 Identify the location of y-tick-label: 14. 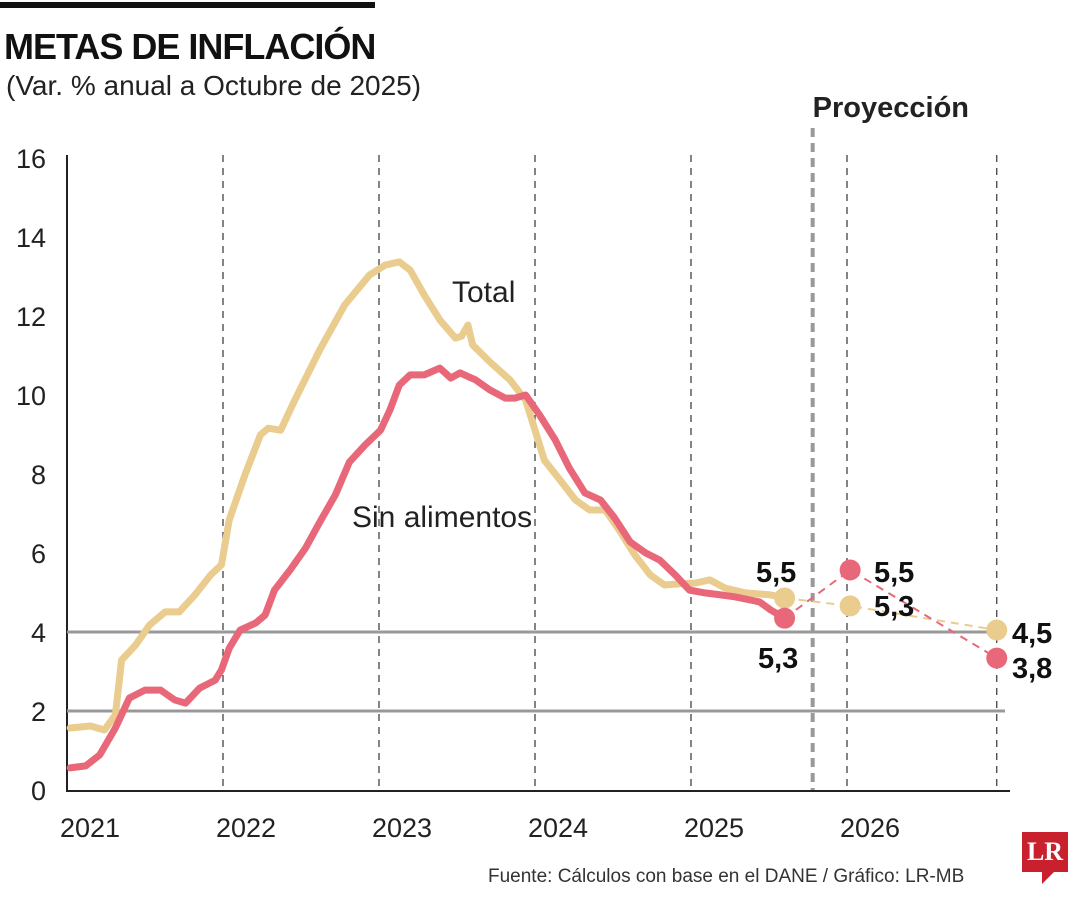
(31, 238).